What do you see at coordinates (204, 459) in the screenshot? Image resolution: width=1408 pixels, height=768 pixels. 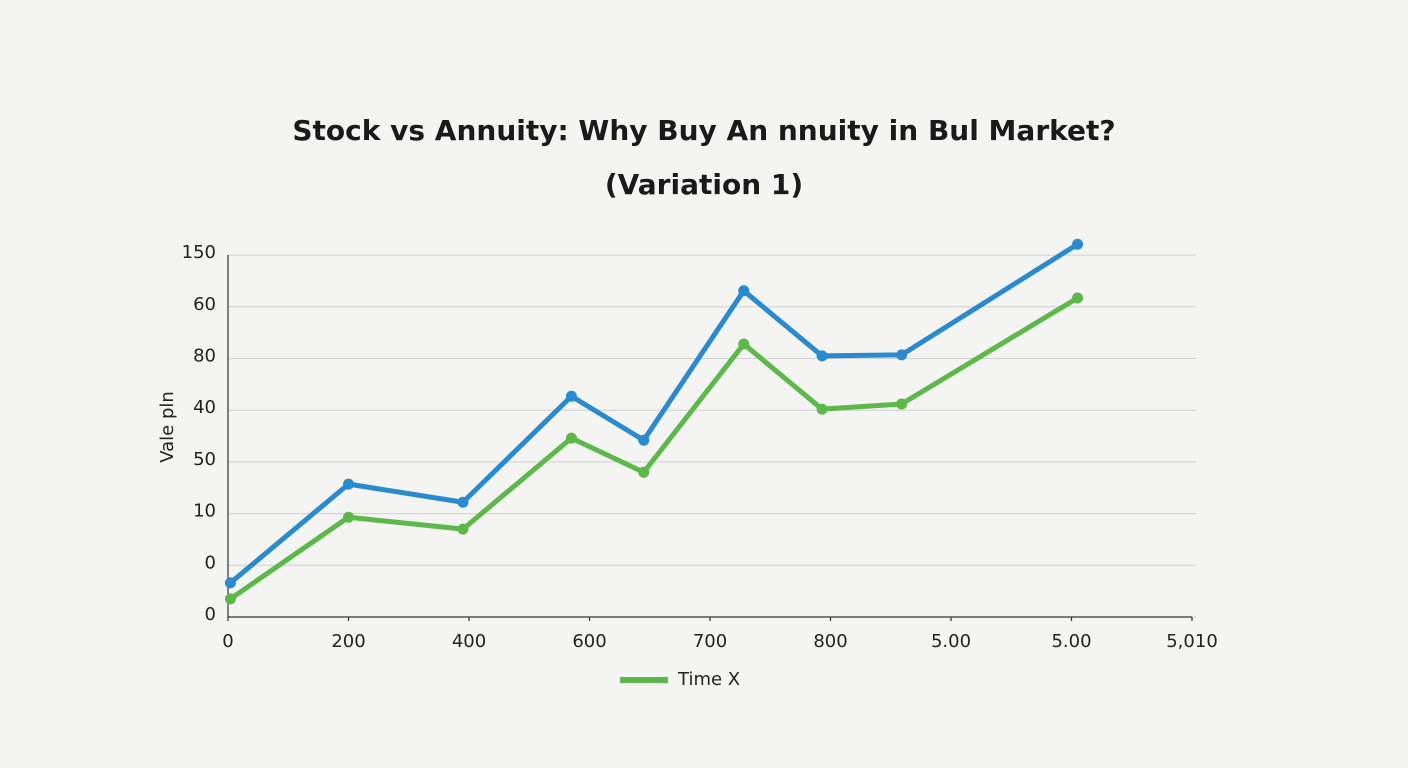 I see `y-tick-label: 50` at bounding box center [204, 459].